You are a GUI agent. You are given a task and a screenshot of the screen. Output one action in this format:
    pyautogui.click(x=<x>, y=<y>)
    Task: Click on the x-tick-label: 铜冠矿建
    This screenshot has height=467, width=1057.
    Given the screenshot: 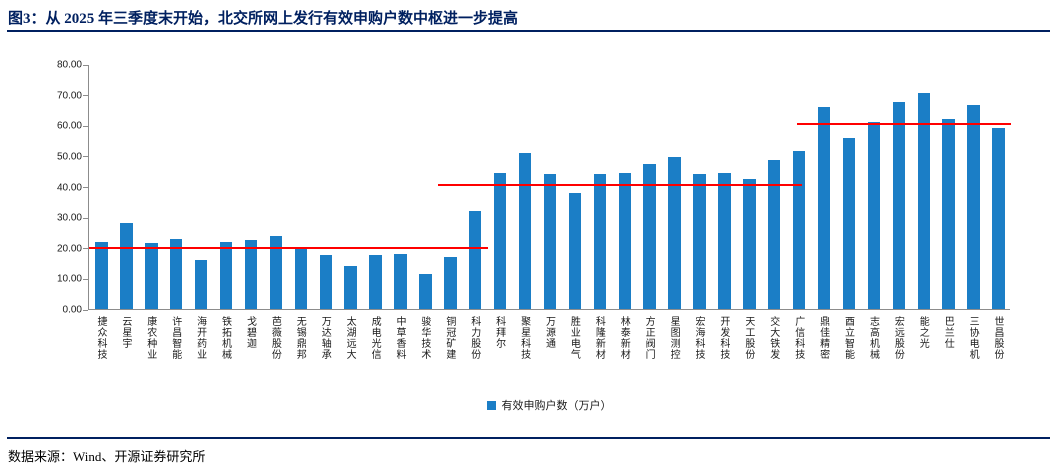 What is the action you would take?
    pyautogui.click(x=449, y=338)
    